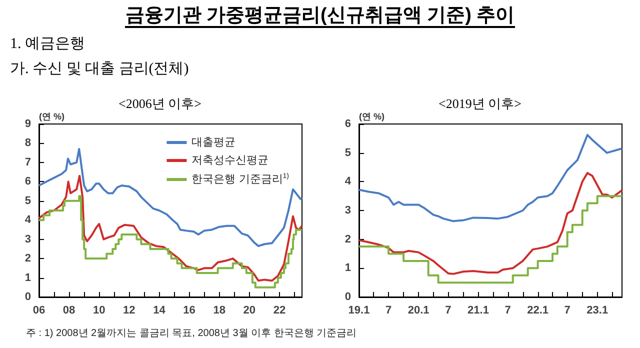 Image resolution: width=640 pixels, height=348 pixels. What do you see at coordinates (39, 310) in the screenshot?
I see `x-tick-label: 06` at bounding box center [39, 310].